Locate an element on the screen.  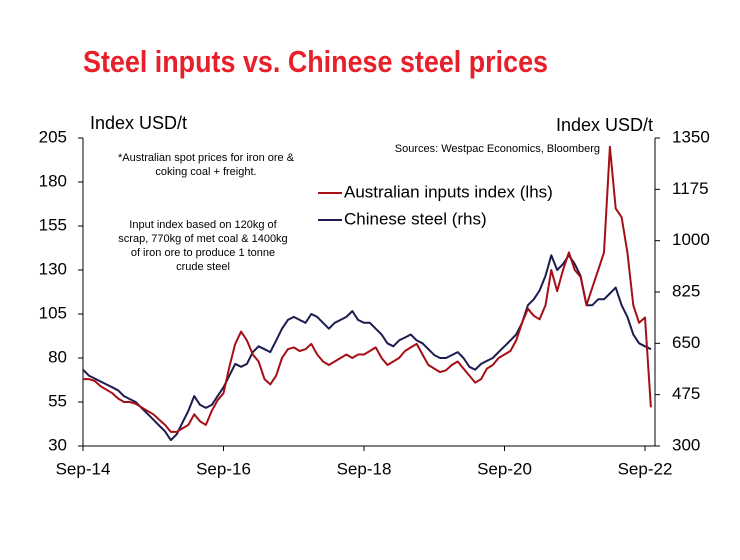
y-tick-label: 180 is located at coordinates (53, 180).